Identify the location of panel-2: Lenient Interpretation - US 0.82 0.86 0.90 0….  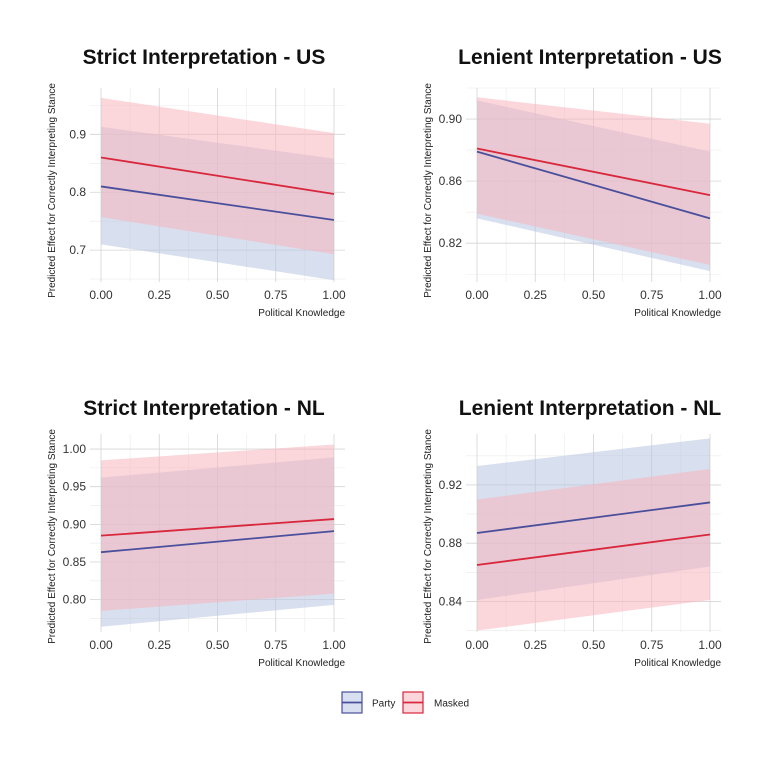
(572, 182).